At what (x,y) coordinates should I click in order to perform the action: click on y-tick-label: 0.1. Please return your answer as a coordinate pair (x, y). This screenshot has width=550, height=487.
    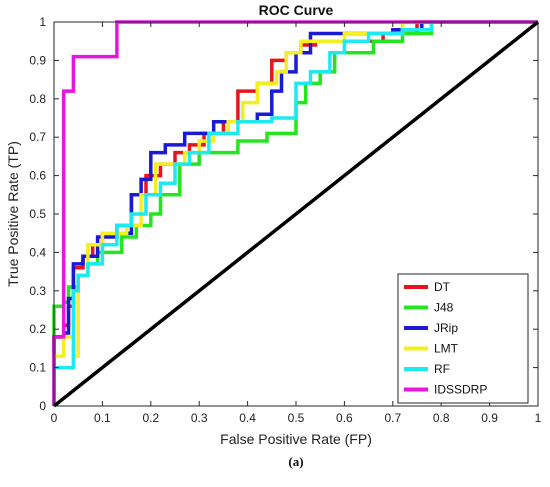
    Looking at the image, I should click on (37, 368).